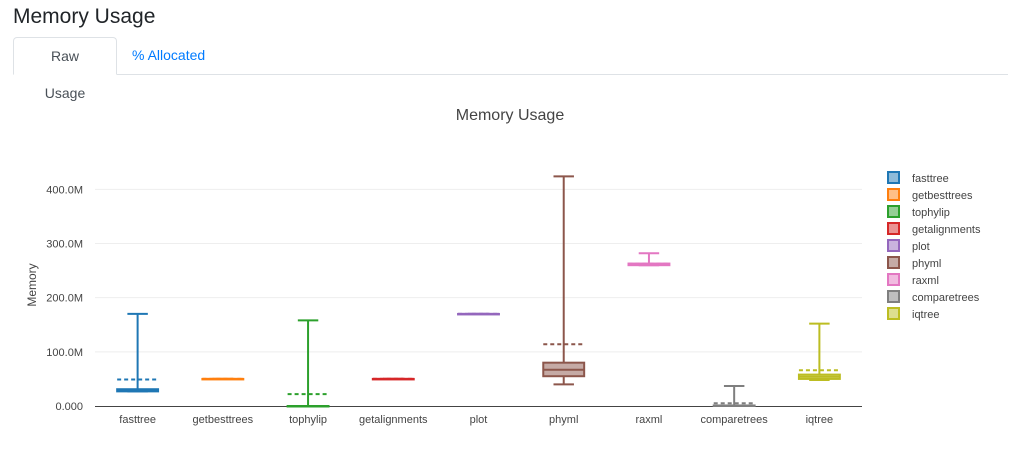 This screenshot has width=1035, height=460. What do you see at coordinates (169, 55) in the screenshot?
I see `tab-percent-allocated: % Allocated` at bounding box center [169, 55].